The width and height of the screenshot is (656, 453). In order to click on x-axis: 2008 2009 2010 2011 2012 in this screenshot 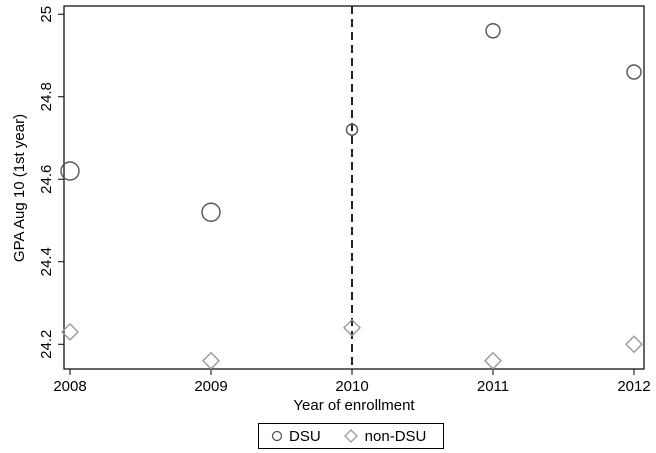, I will do `click(352, 382)`.